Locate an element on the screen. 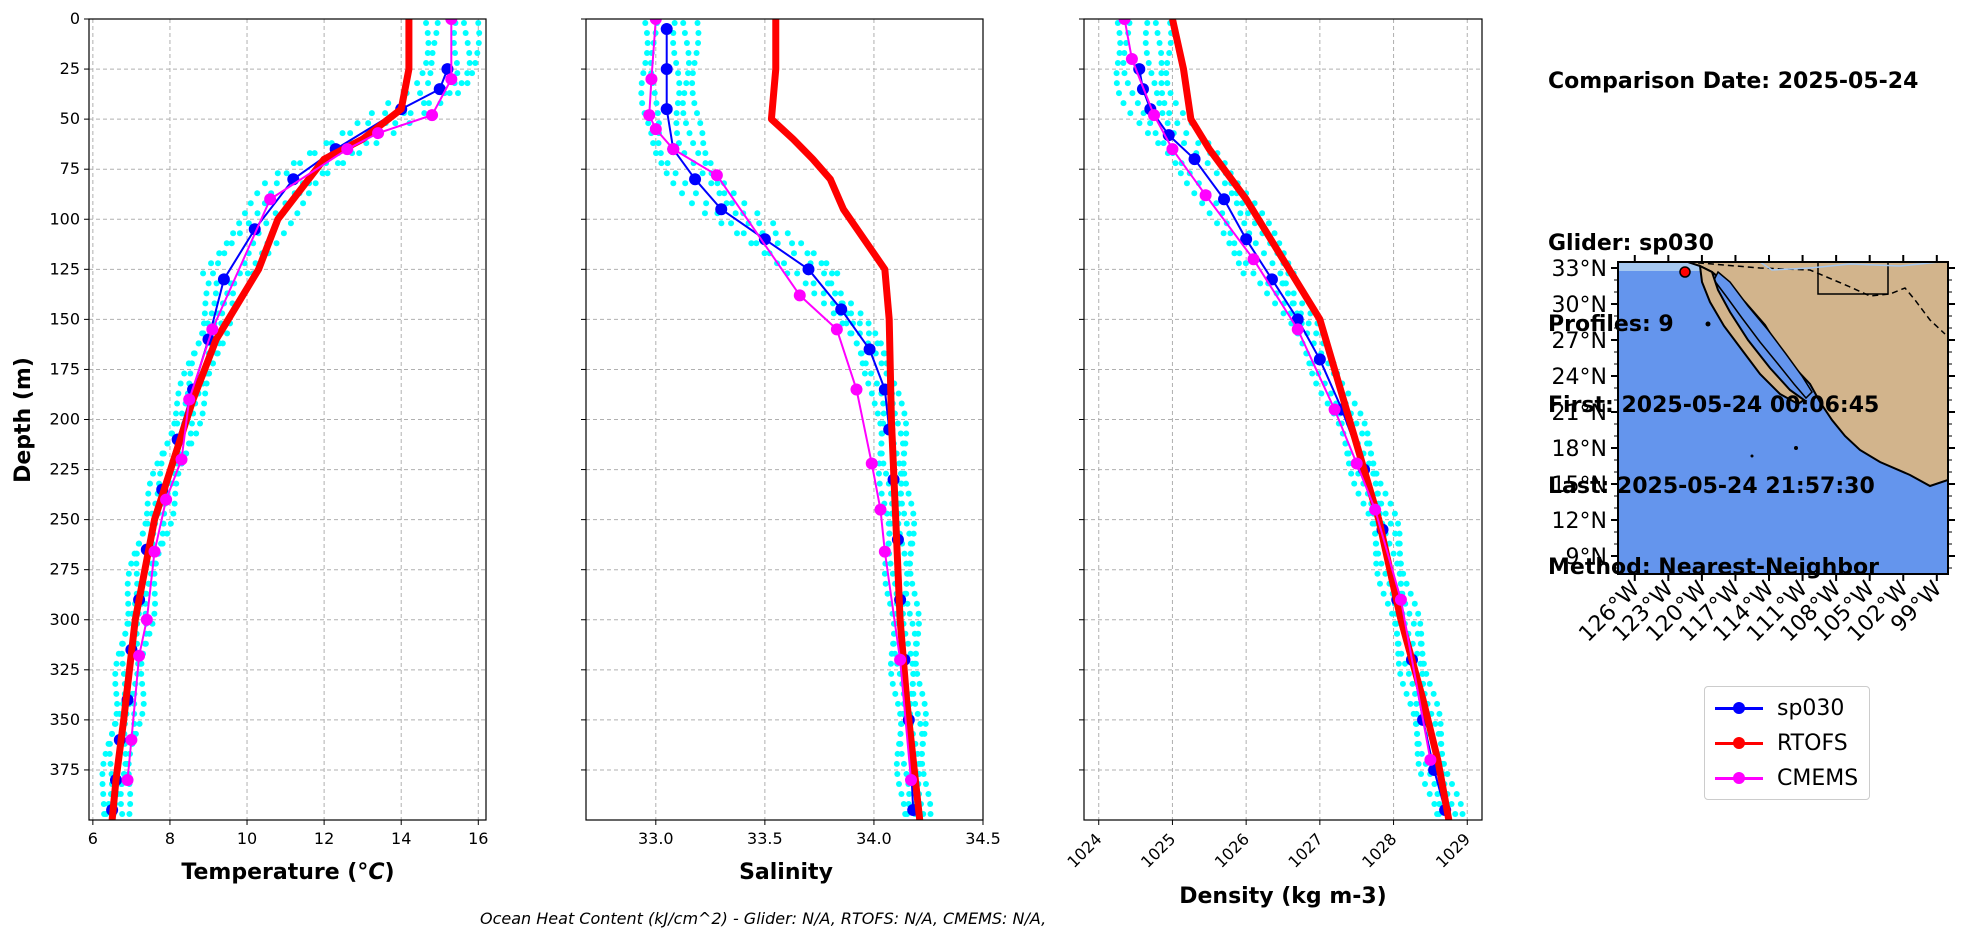  series-line-rtofs is located at coordinates (845, 419).